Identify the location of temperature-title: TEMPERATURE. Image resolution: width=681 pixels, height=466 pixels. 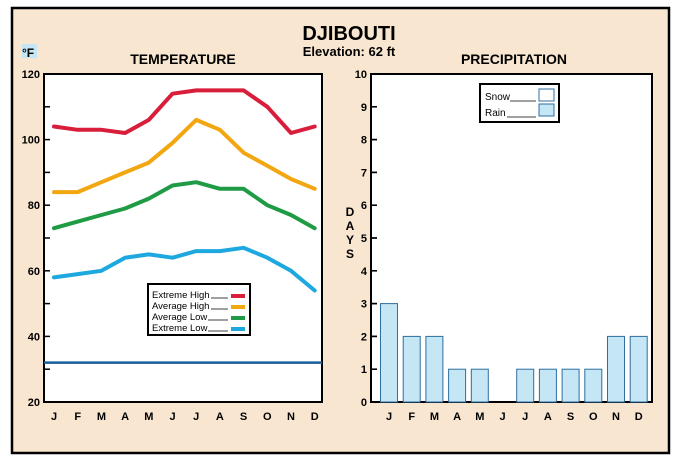
(183, 59).